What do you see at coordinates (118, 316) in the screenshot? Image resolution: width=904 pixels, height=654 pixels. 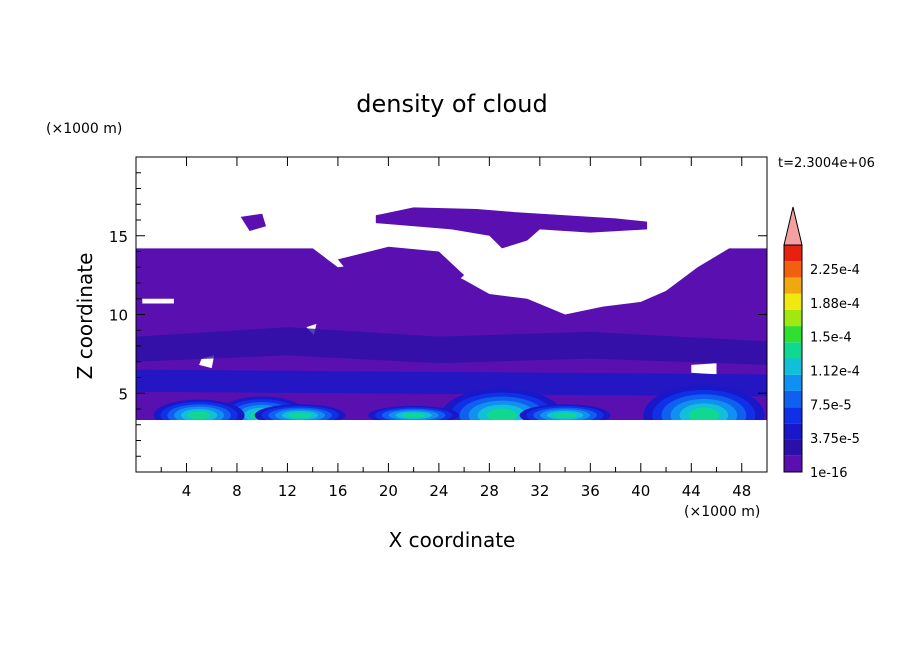 I see `y-tick-label: 10` at bounding box center [118, 316].